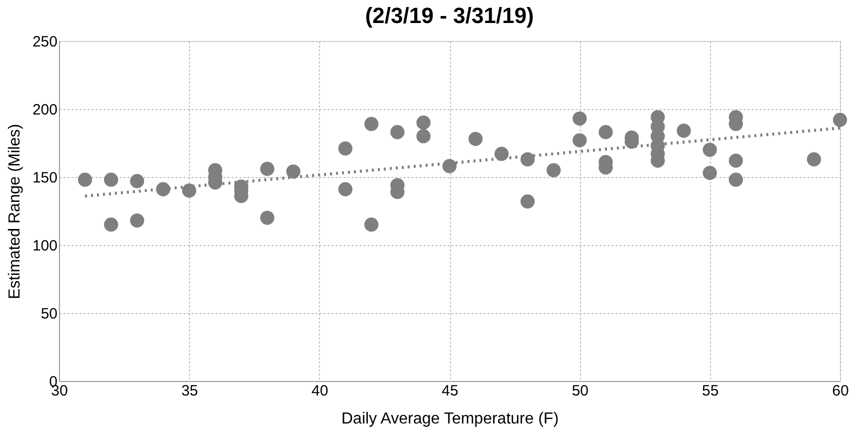  Describe the element at coordinates (45, 246) in the screenshot. I see `y-tick-label: 100` at that location.